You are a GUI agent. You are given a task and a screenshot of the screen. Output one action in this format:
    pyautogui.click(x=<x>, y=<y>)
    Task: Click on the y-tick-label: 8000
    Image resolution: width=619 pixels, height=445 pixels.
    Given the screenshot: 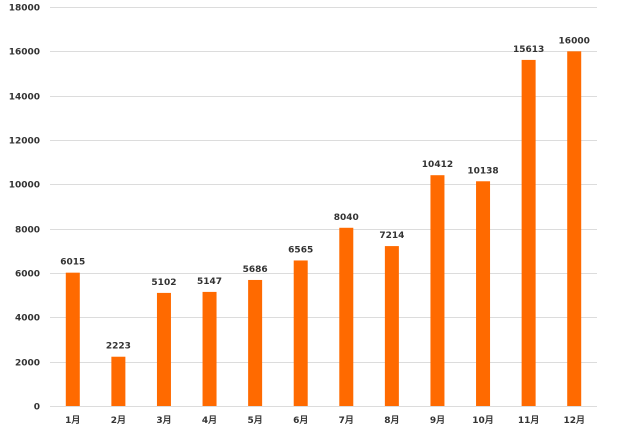 What is the action you would take?
    pyautogui.click(x=27, y=231)
    